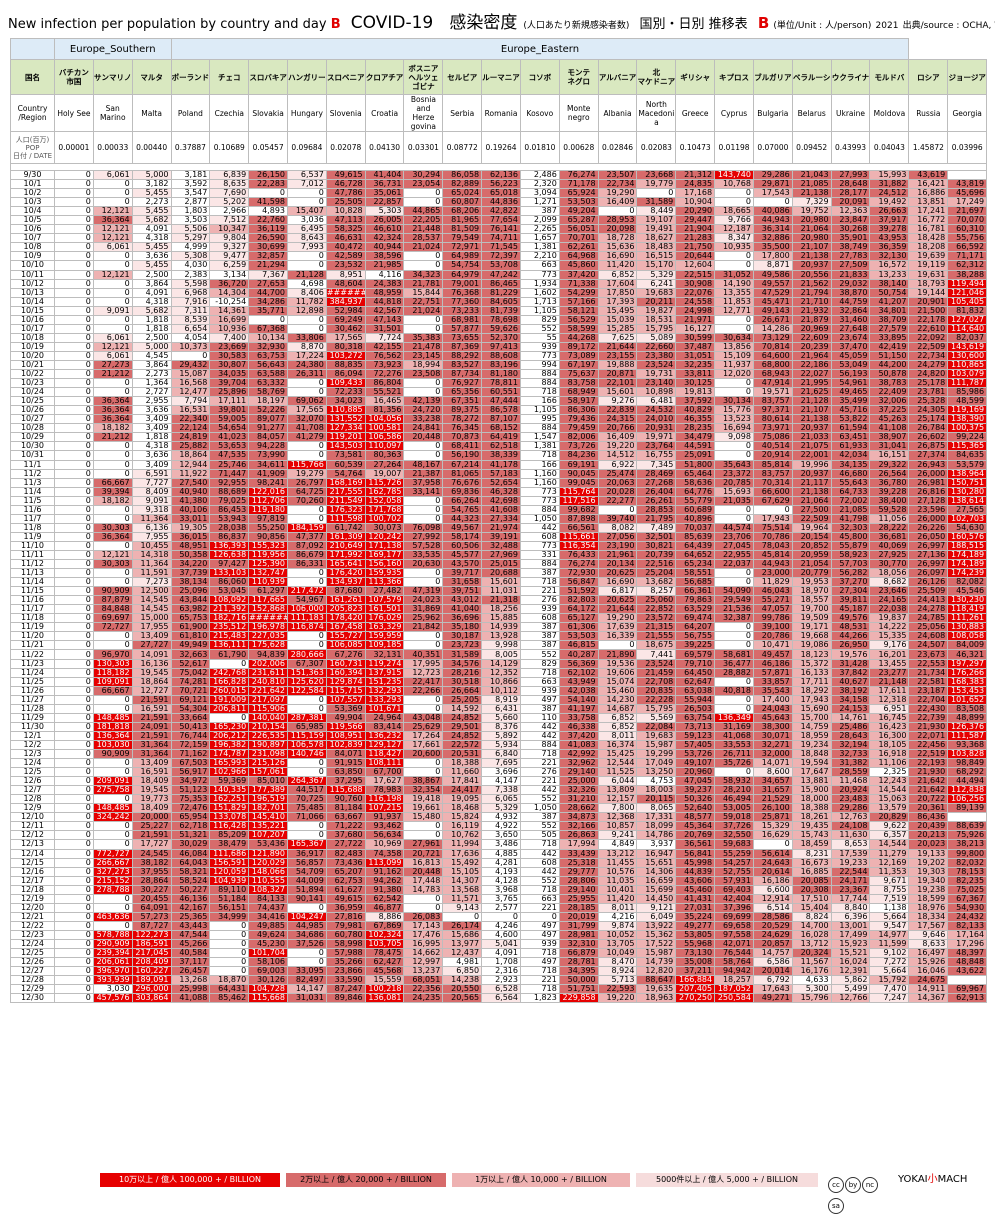 The width and height of the screenshot is (995, 1214). Describe the element at coordinates (928, 663) in the screenshot. I see `value-cell: 22,553` at that location.